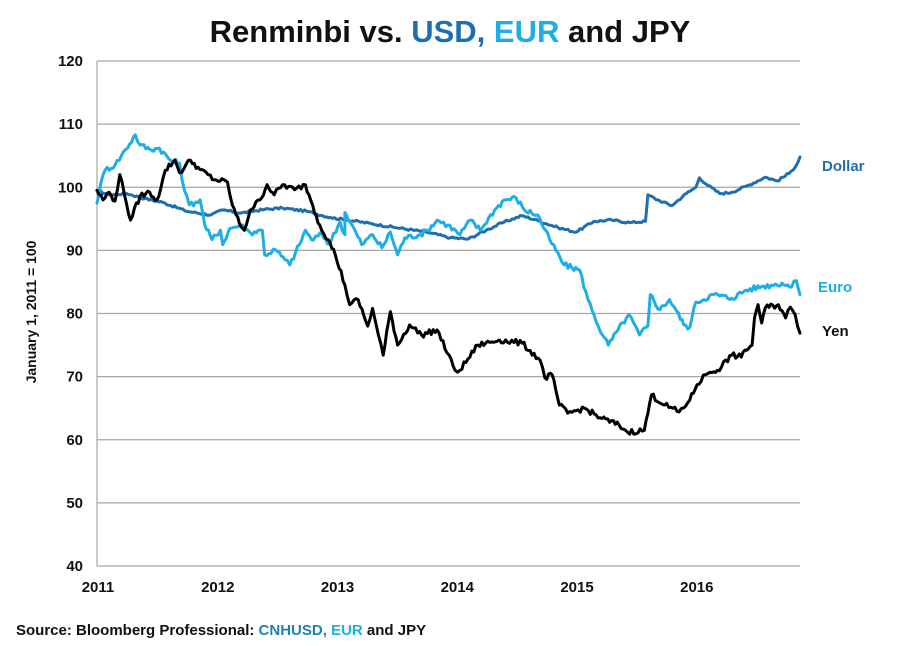 The width and height of the screenshot is (900, 654). What do you see at coordinates (576, 587) in the screenshot?
I see `x-tick-label: 2015` at bounding box center [576, 587].